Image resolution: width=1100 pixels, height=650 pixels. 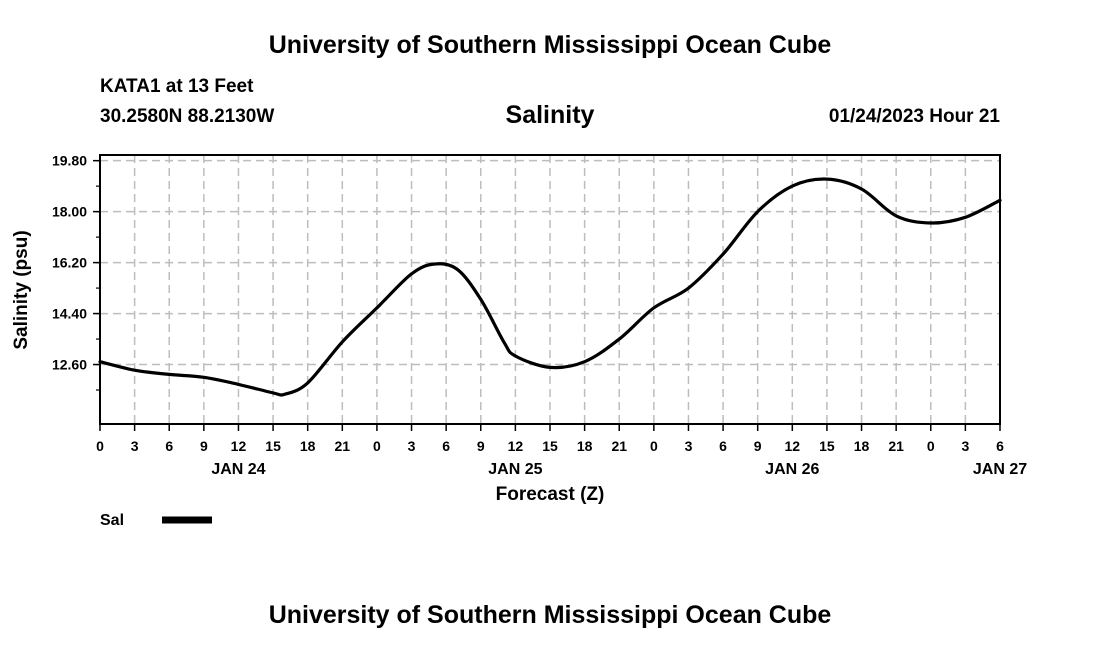 I want to click on y-tick-label: 19.80, so click(x=69, y=161).